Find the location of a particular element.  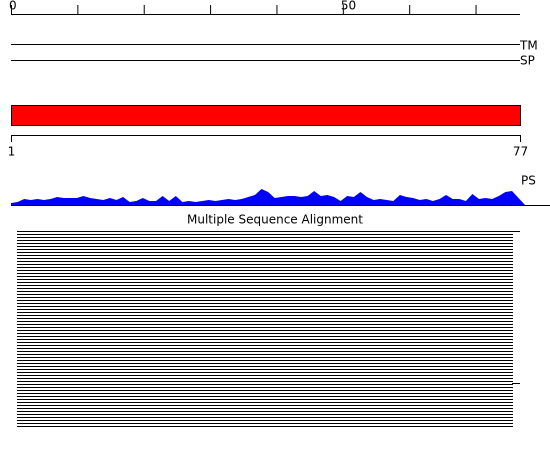

sequence-bar is located at coordinates (266, 115).